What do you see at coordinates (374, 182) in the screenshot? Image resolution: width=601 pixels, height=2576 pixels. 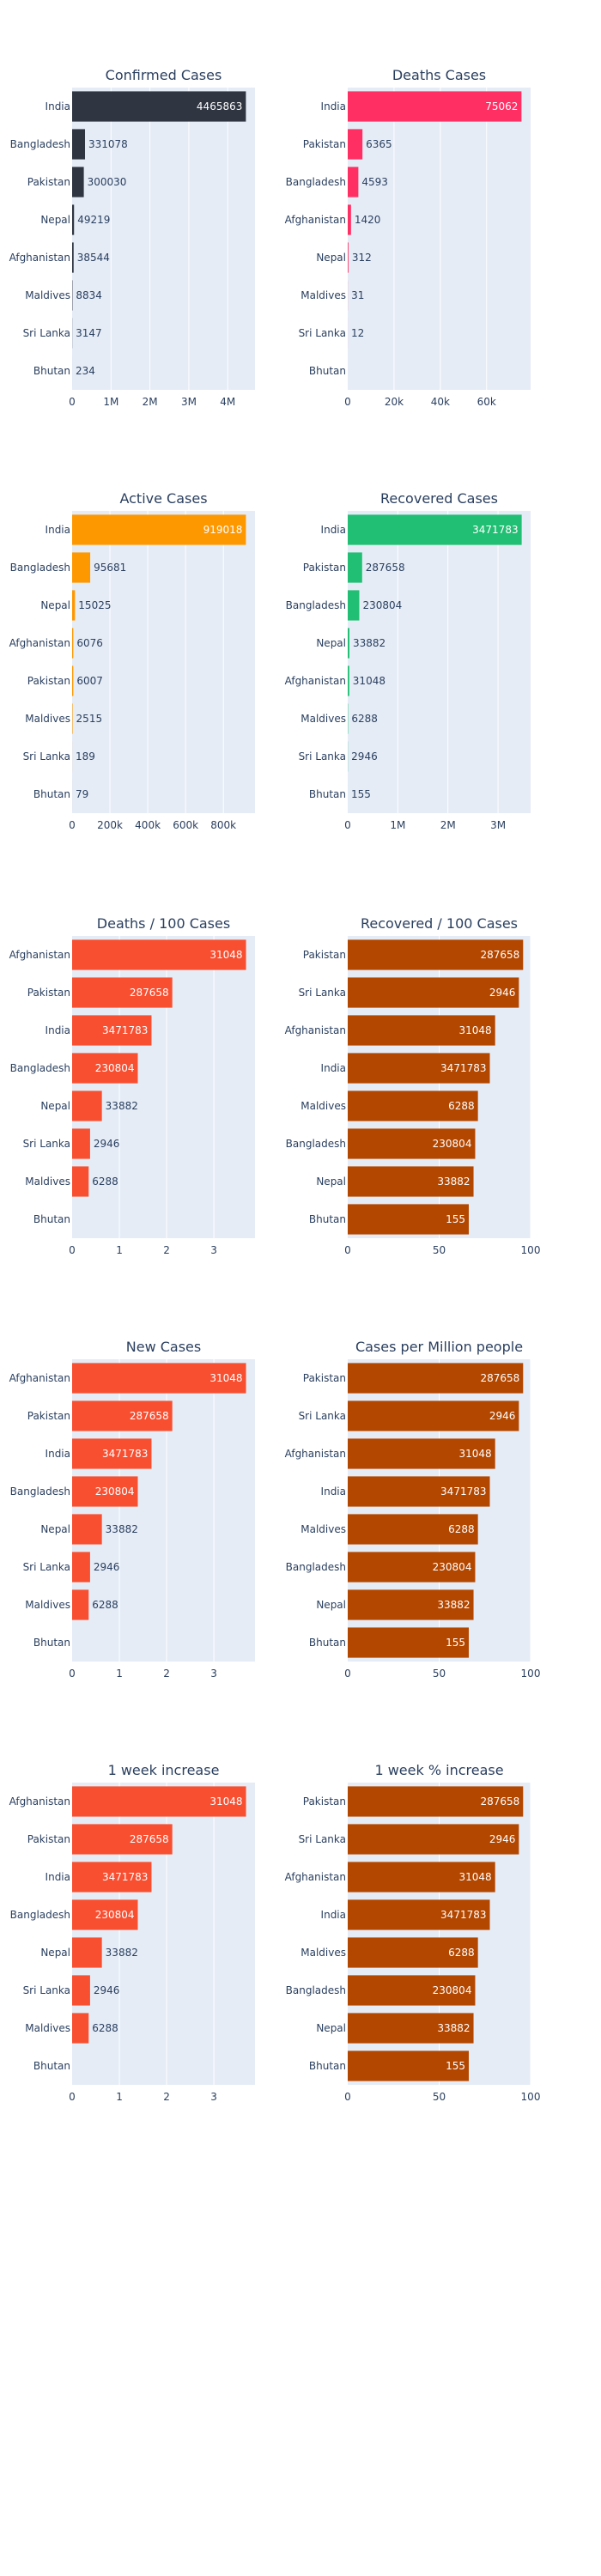 I see `bar-value-label: 4593` at bounding box center [374, 182].